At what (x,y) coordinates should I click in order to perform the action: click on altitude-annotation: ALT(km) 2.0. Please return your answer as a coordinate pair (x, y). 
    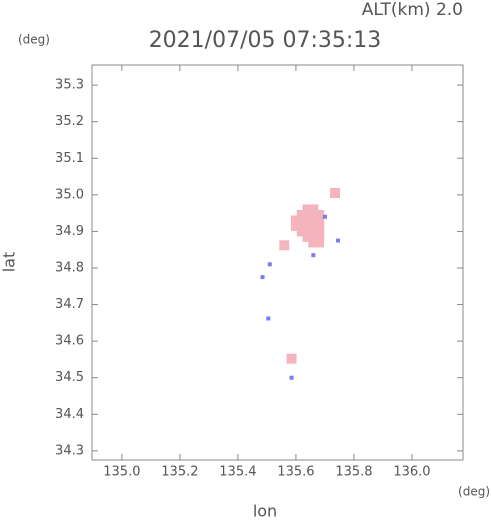
    Looking at the image, I should click on (412, 10).